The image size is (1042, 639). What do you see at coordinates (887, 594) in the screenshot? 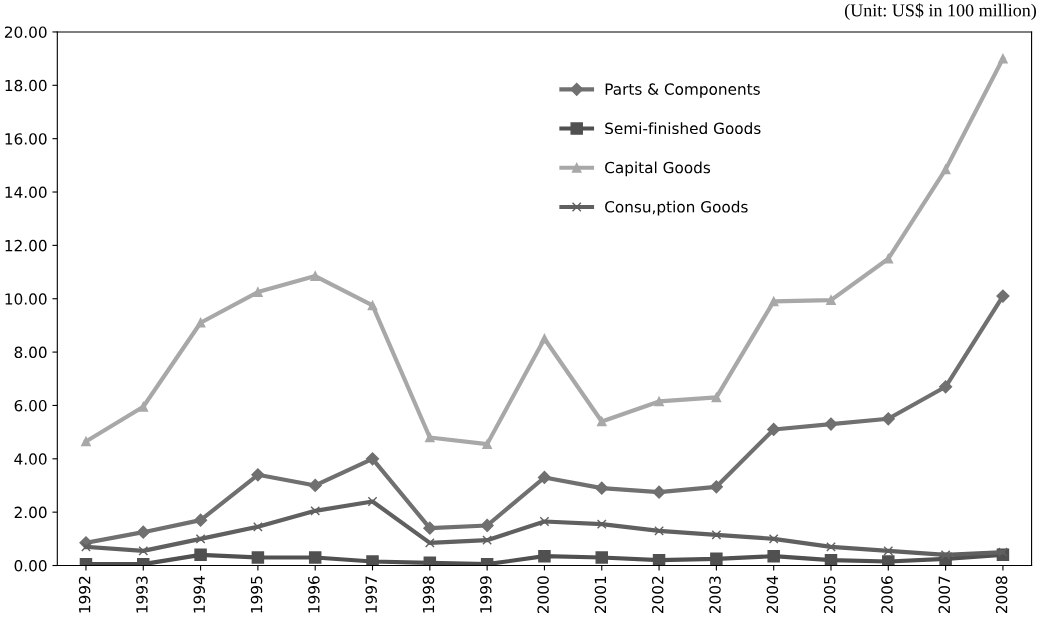
I see `x-tick-label: 2006` at bounding box center [887, 594].